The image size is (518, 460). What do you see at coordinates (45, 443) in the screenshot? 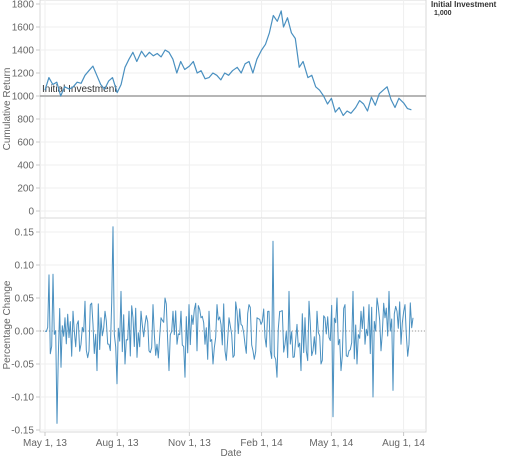
I see `x-tick-label: May 1, 13` at bounding box center [45, 443].